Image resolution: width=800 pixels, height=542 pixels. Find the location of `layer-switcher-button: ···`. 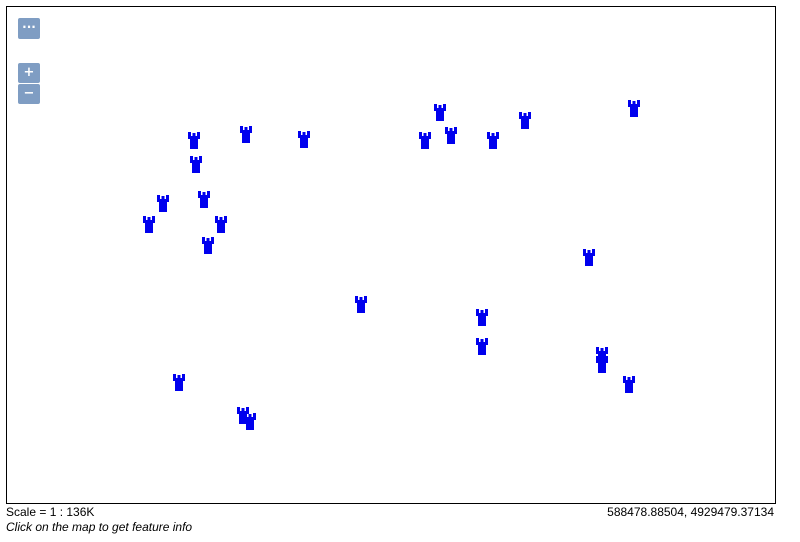

layer-switcher-button: ··· is located at coordinates (29, 28).